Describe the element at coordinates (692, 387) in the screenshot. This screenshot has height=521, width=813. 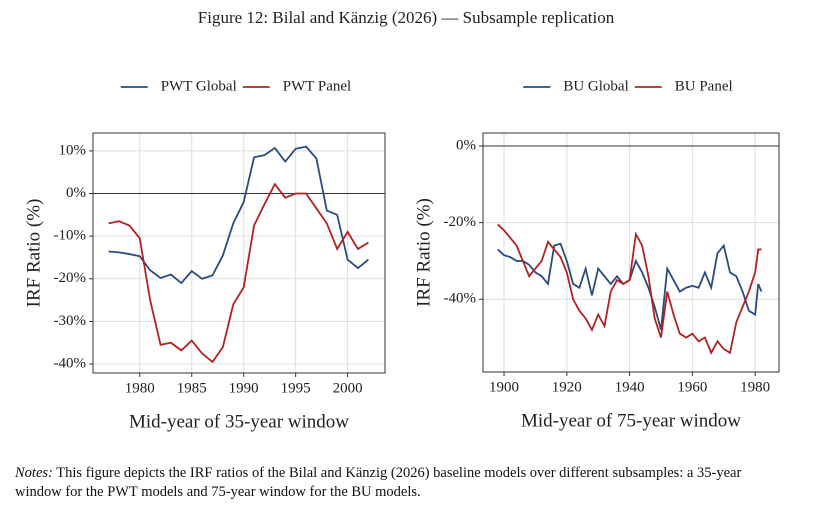
I see `x-tick-label: 1960` at that location.